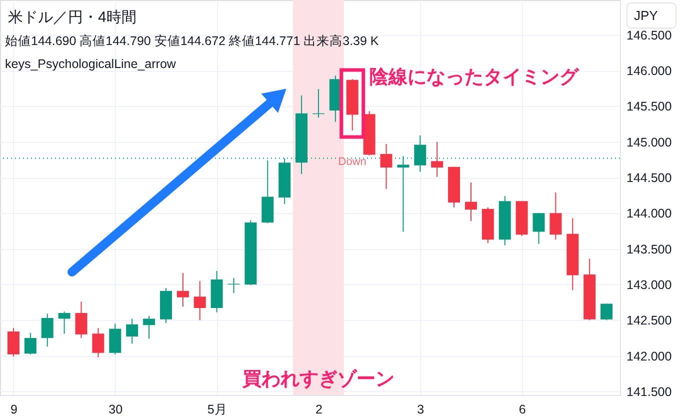  I want to click on x-tick-label: 5月, so click(217, 409).